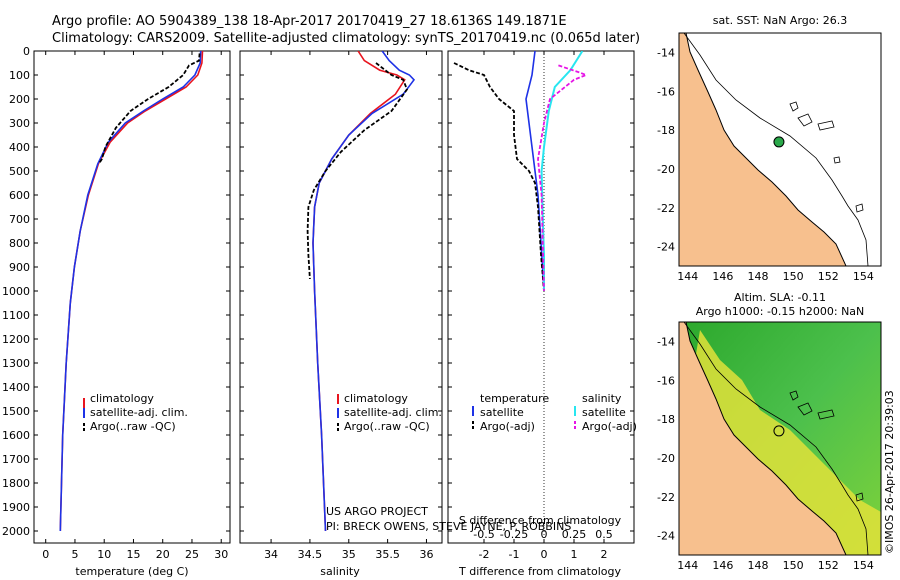 This screenshot has width=900, height=580. What do you see at coordinates (16, 483) in the screenshot?
I see `depth-tick-label: 1800` at bounding box center [16, 483].